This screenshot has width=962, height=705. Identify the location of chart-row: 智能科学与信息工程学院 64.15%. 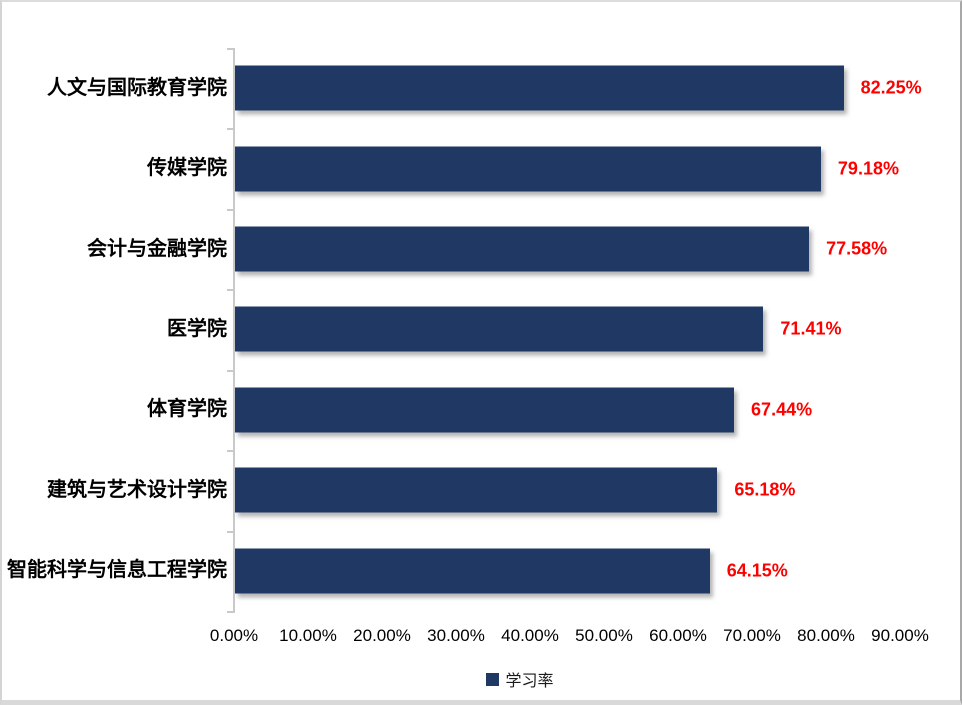
(481, 571).